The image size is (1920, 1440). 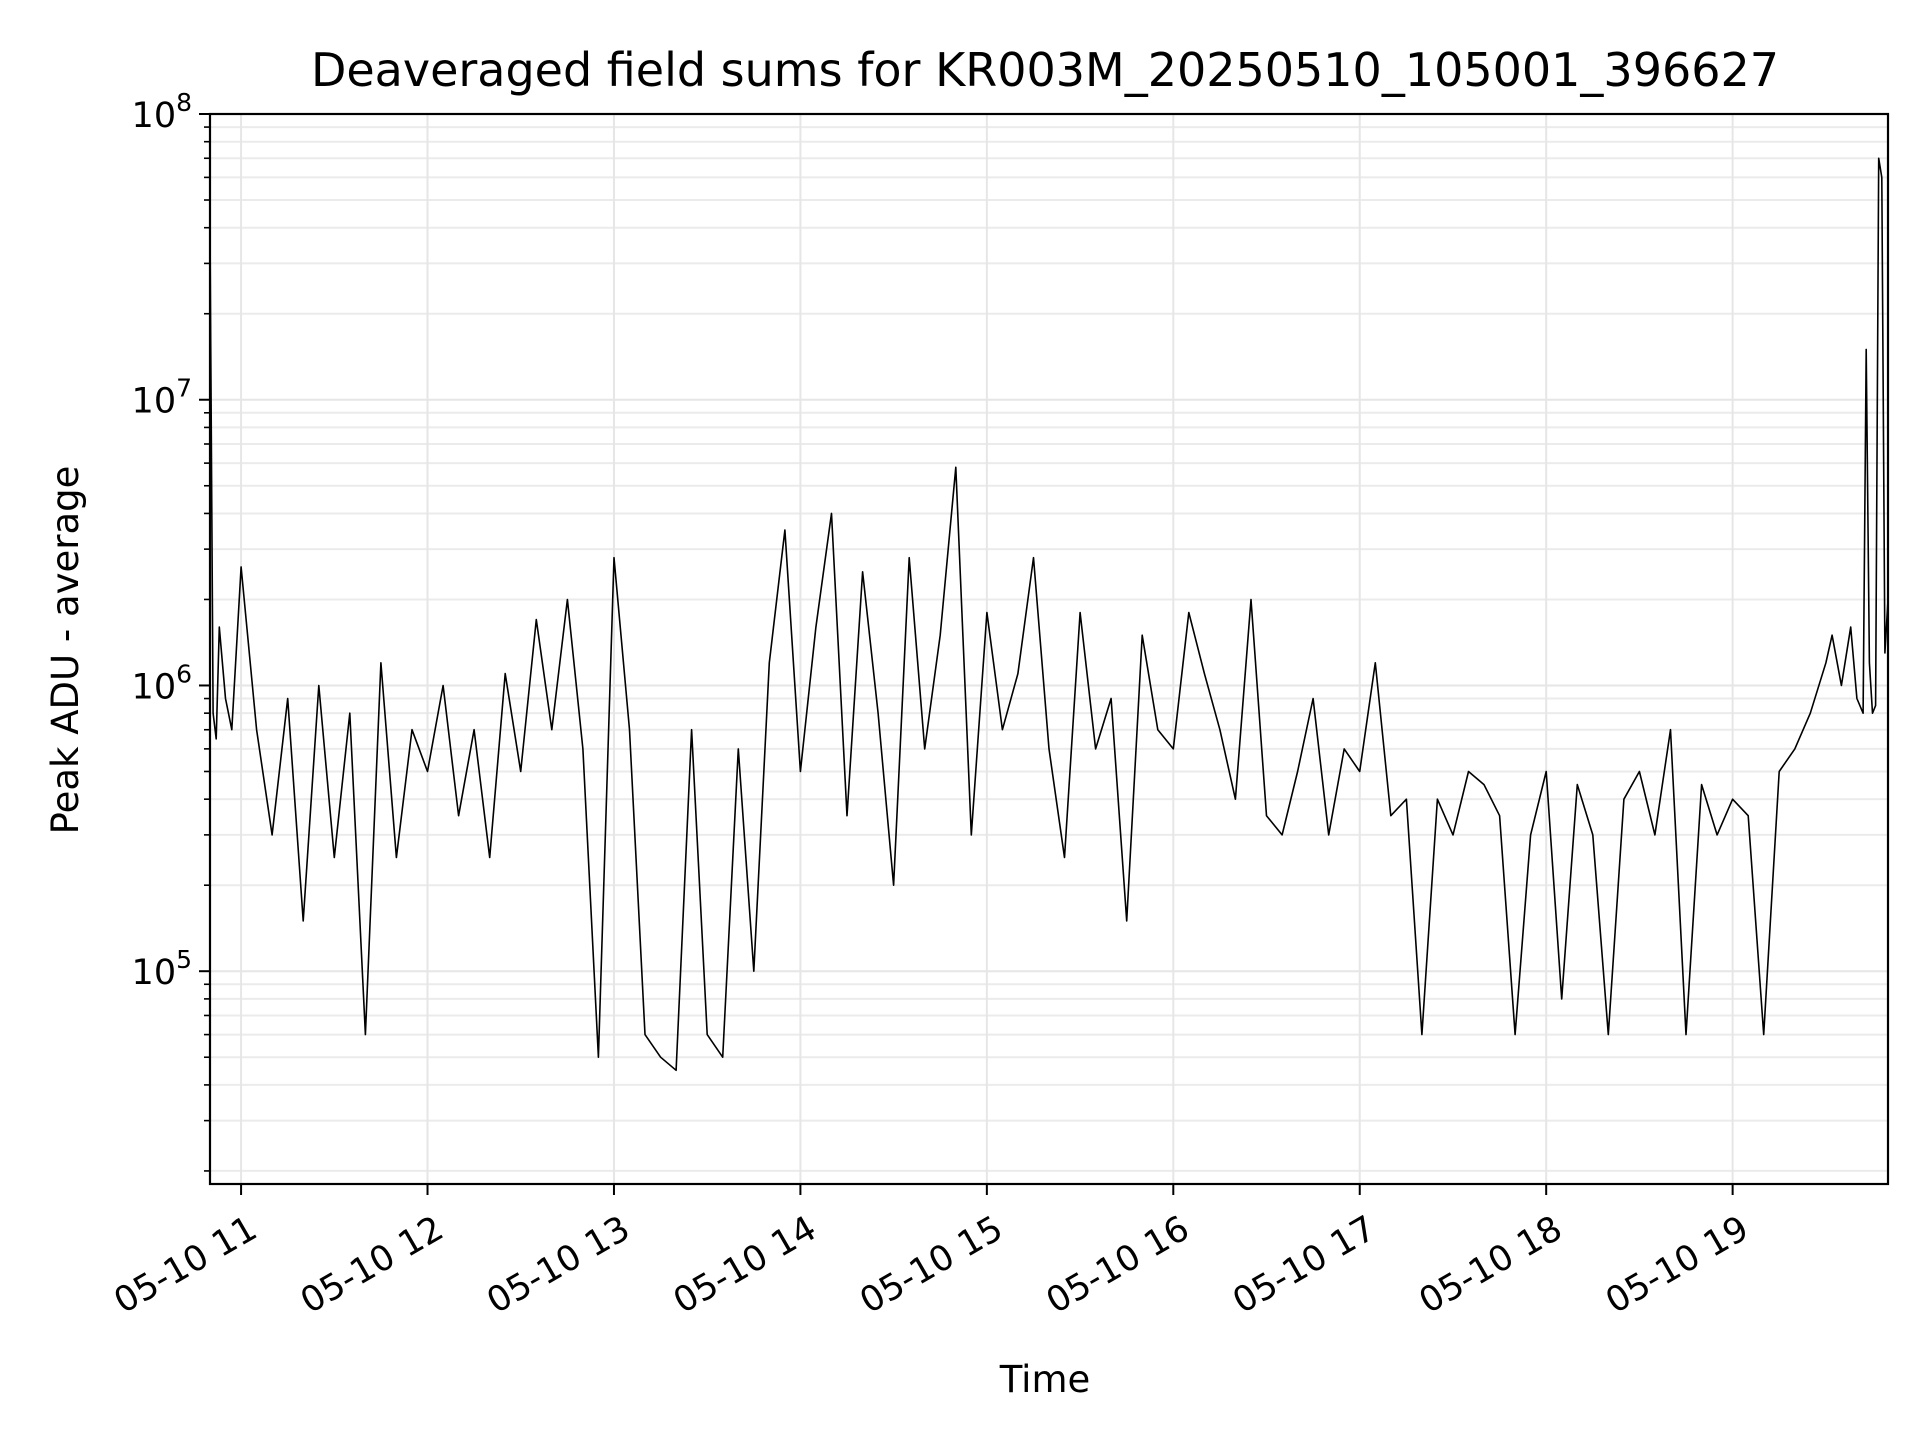 What do you see at coordinates (65, 650) in the screenshot?
I see `y-axis-label: Peak ADU - average` at bounding box center [65, 650].